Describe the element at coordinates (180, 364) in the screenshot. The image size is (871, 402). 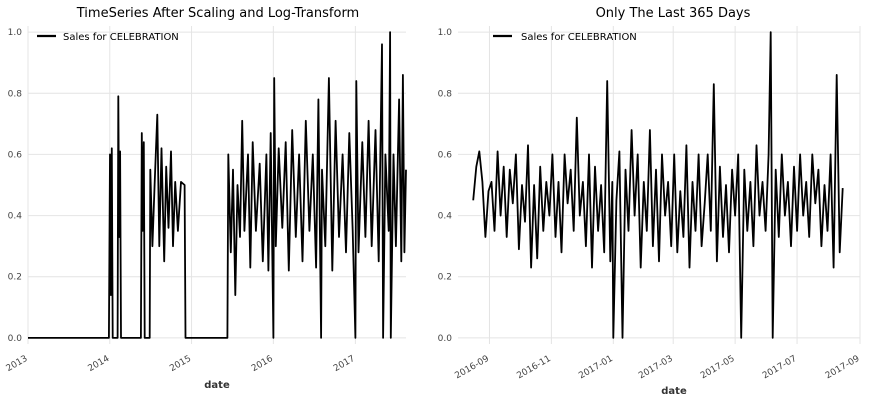
I see `chart-1-x-tick-label: 2015` at that location.